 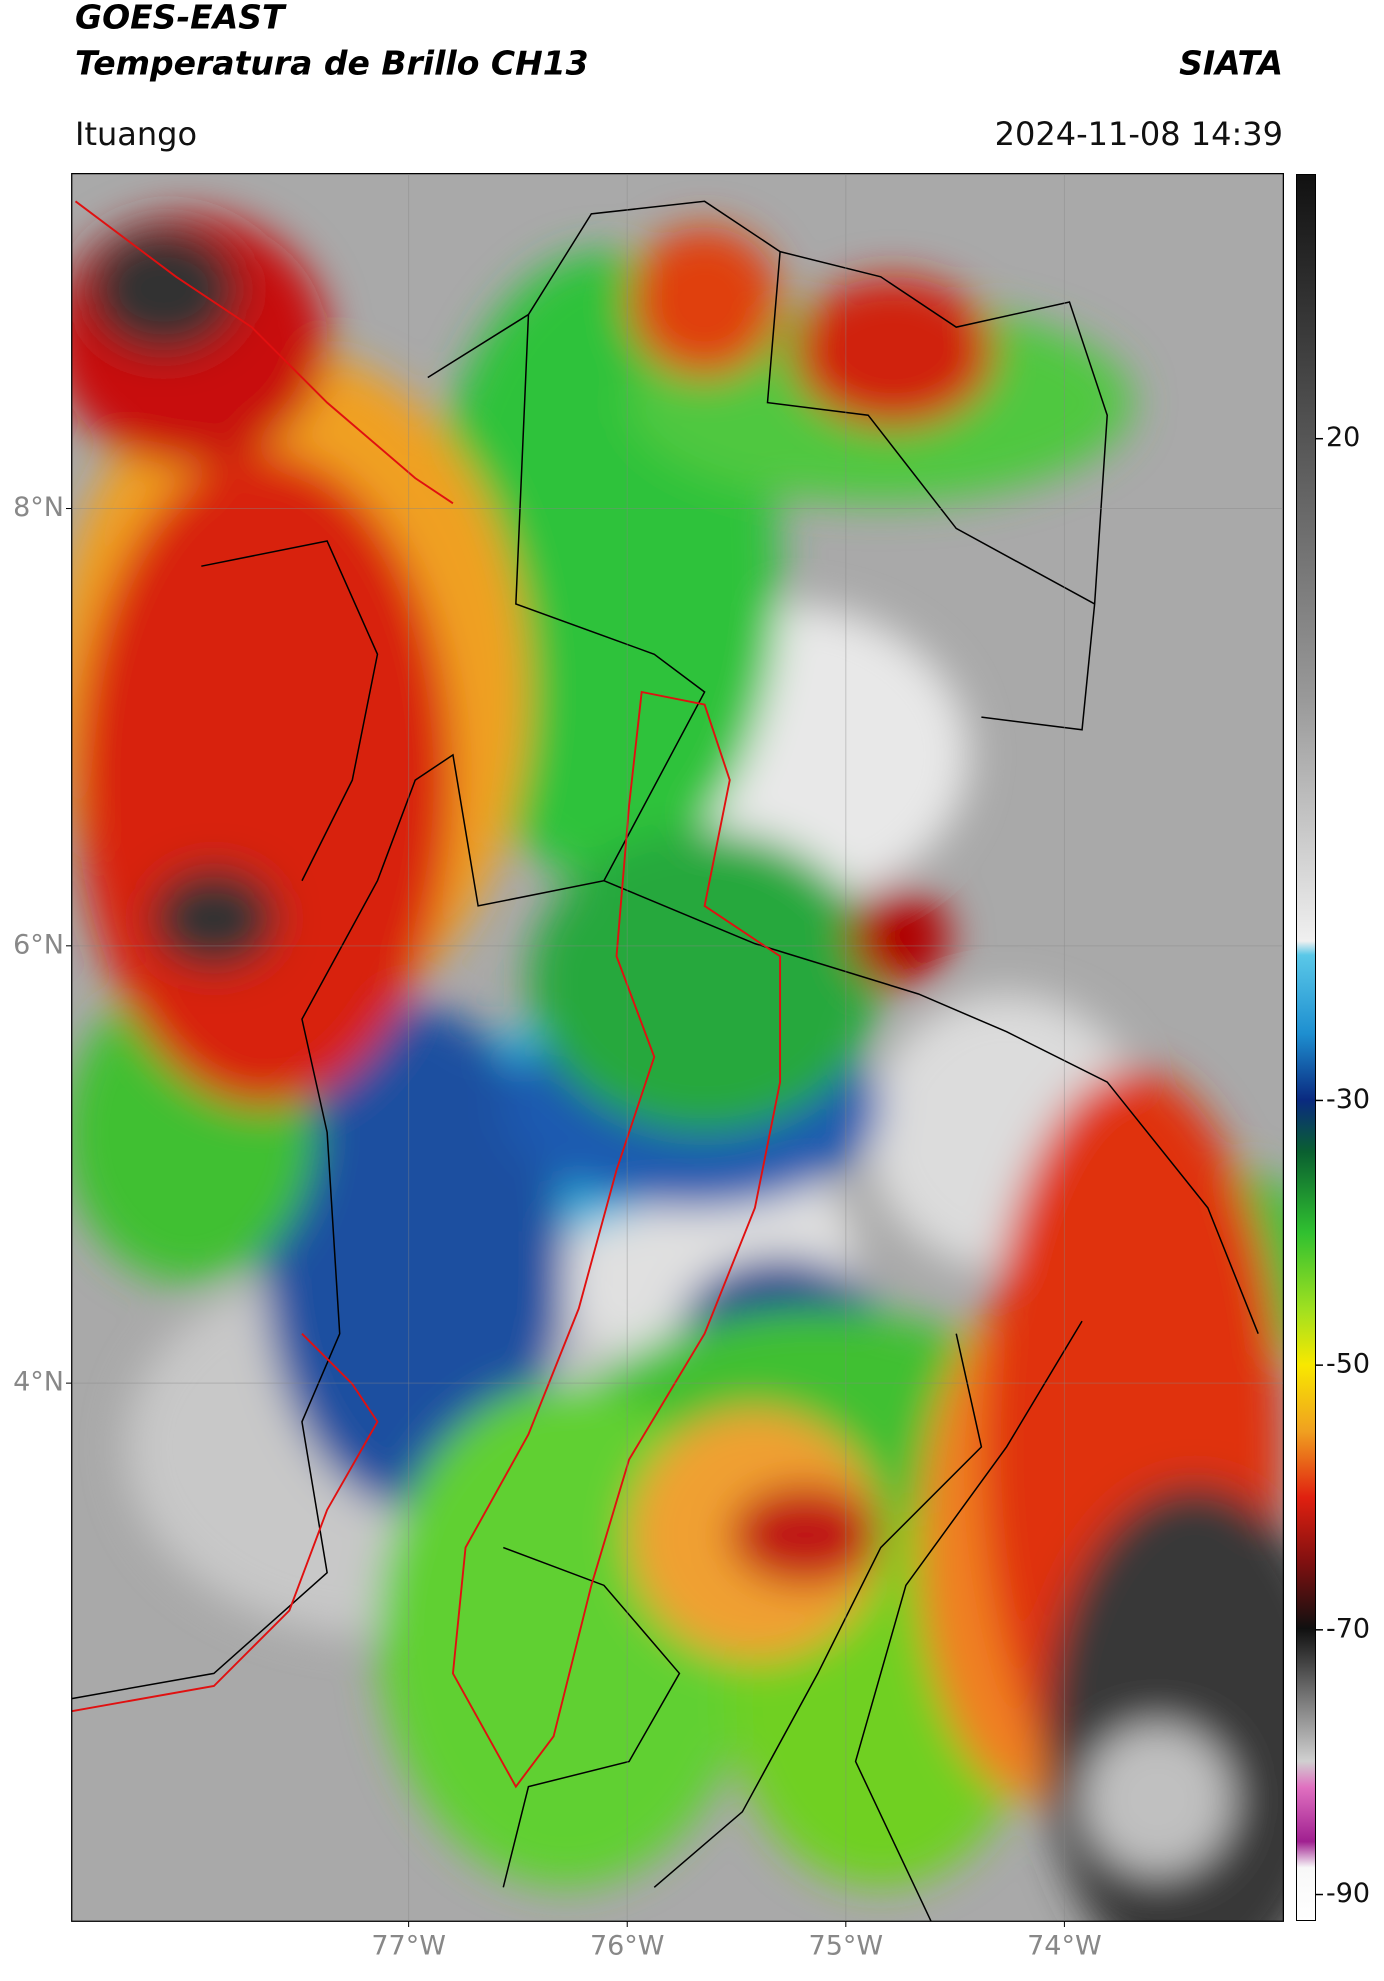 What do you see at coordinates (136, 134) in the screenshot?
I see `location: Ituango` at bounding box center [136, 134].